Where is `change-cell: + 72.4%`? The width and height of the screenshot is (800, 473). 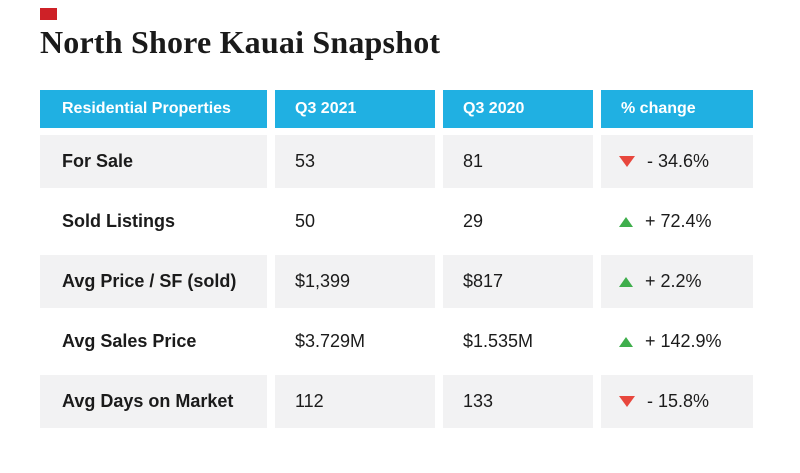 change-cell: + 72.4% is located at coordinates (677, 221).